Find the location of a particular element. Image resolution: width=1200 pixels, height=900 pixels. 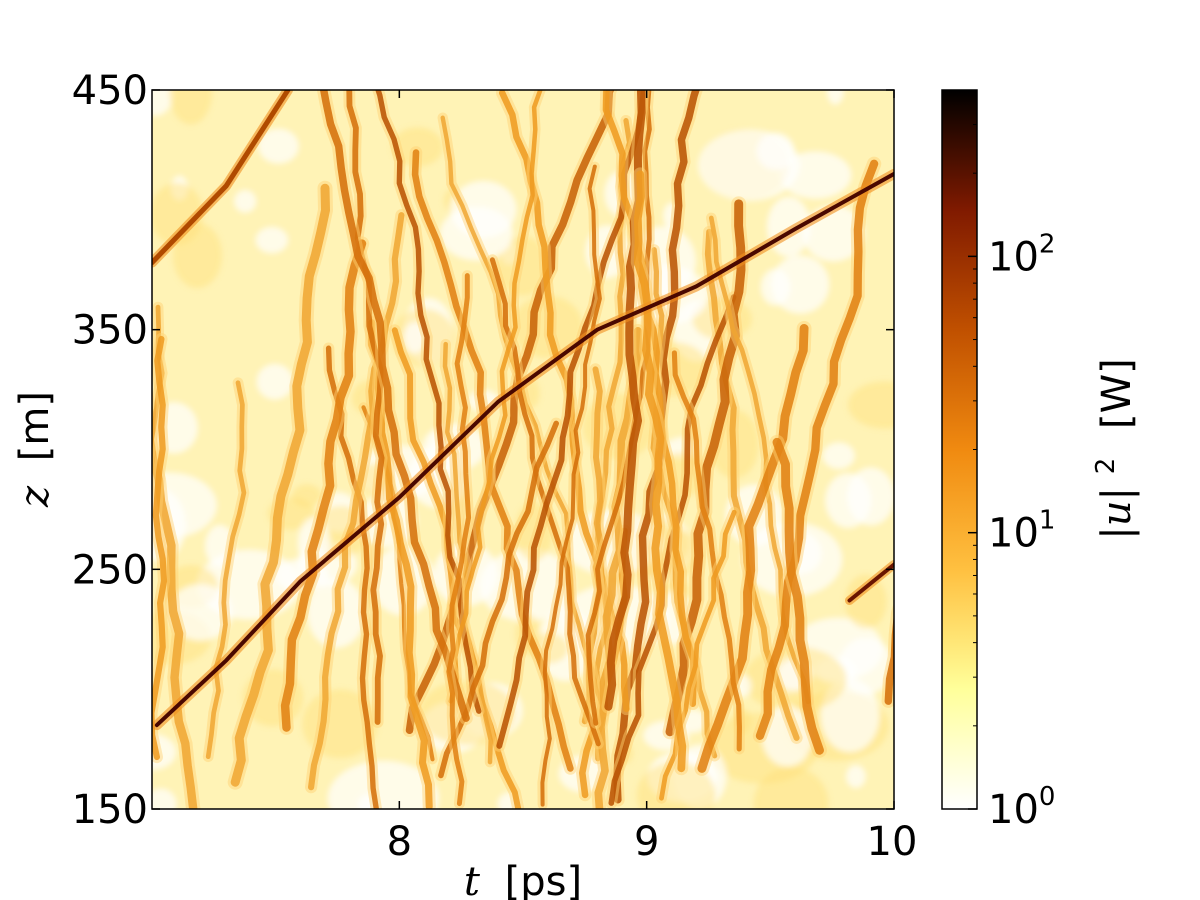

y-axis-label-var: z is located at coordinates (35, 496).